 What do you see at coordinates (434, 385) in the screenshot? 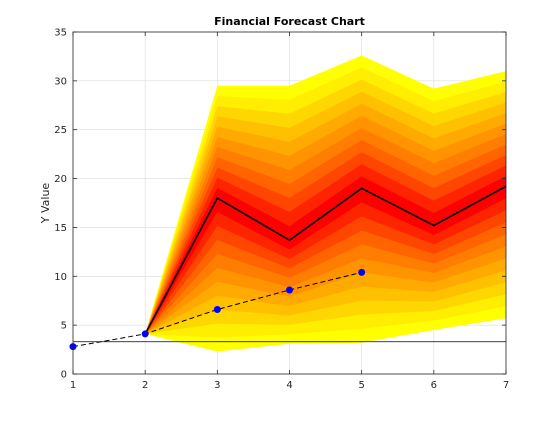
I see `x-tick-label: 6` at bounding box center [434, 385].